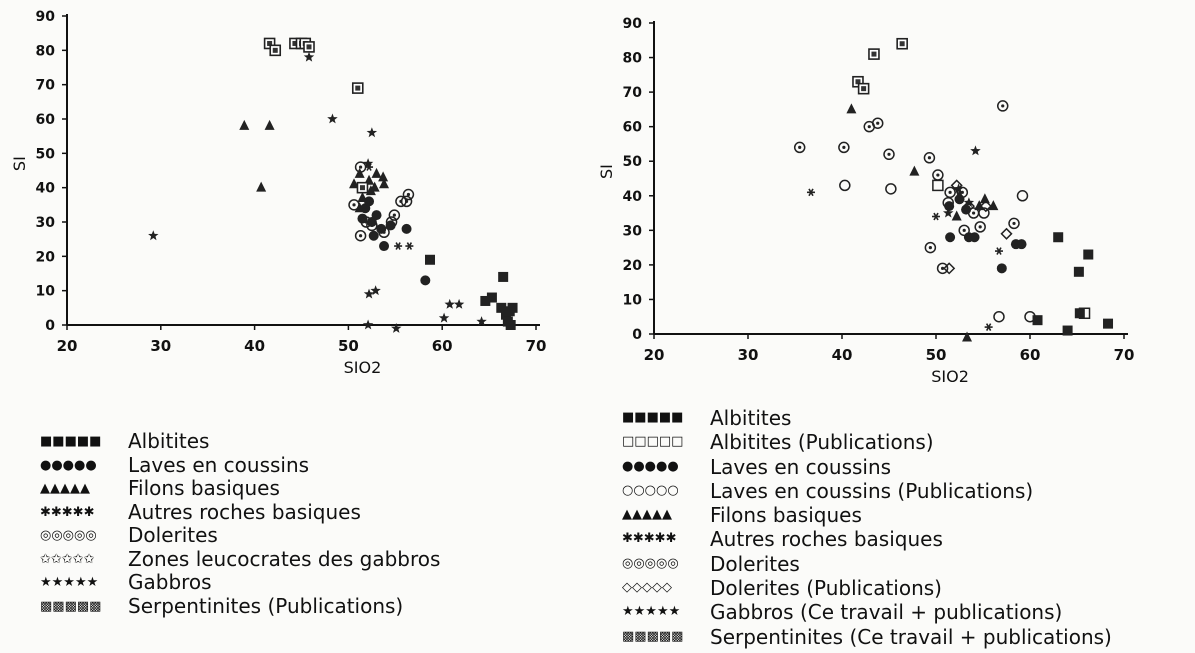  What do you see at coordinates (867, 467) in the screenshot?
I see `legend-right-item: ●●●●● Laves en coussins` at bounding box center [867, 467].